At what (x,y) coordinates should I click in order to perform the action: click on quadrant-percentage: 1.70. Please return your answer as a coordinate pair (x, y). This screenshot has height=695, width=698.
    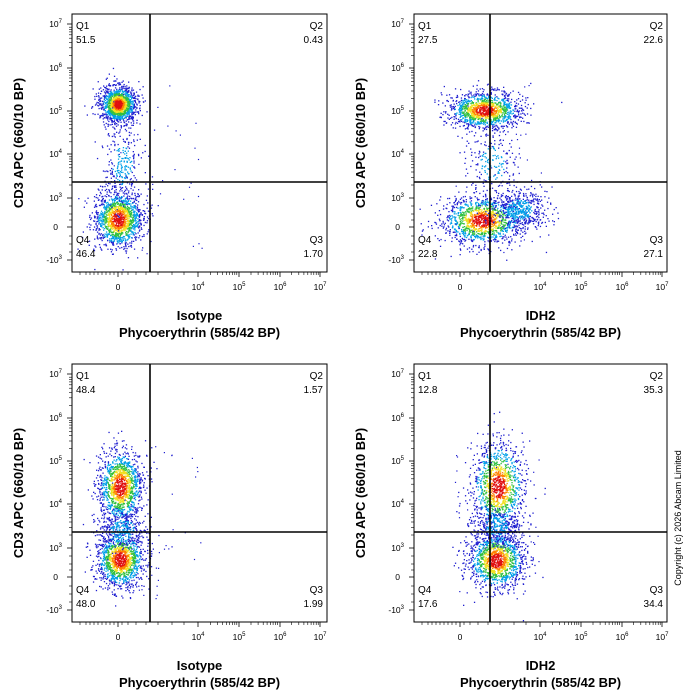
    Looking at the image, I should click on (314, 254).